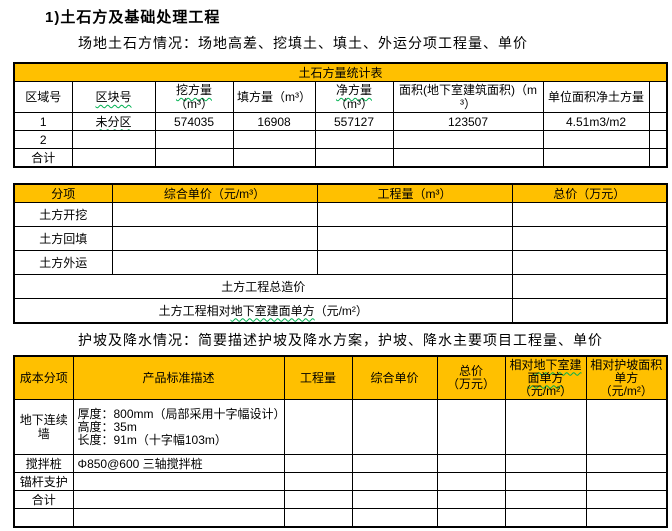  What do you see at coordinates (658, 97) in the screenshot?
I see `col-header-spare` at bounding box center [658, 97].